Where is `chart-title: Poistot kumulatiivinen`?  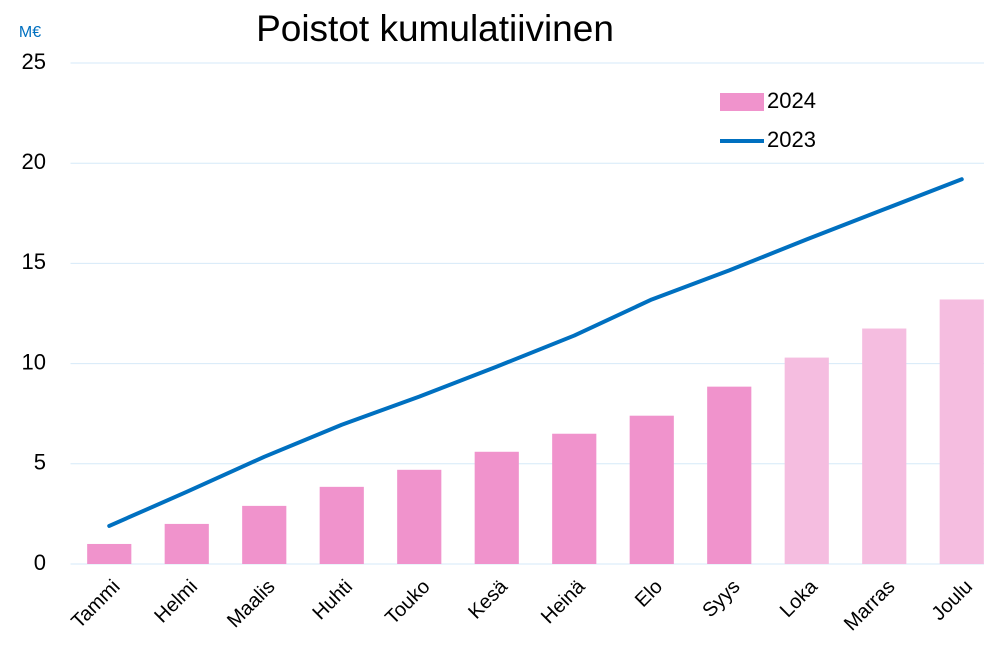 chart-title: Poistot kumulatiivinen is located at coordinates (435, 28).